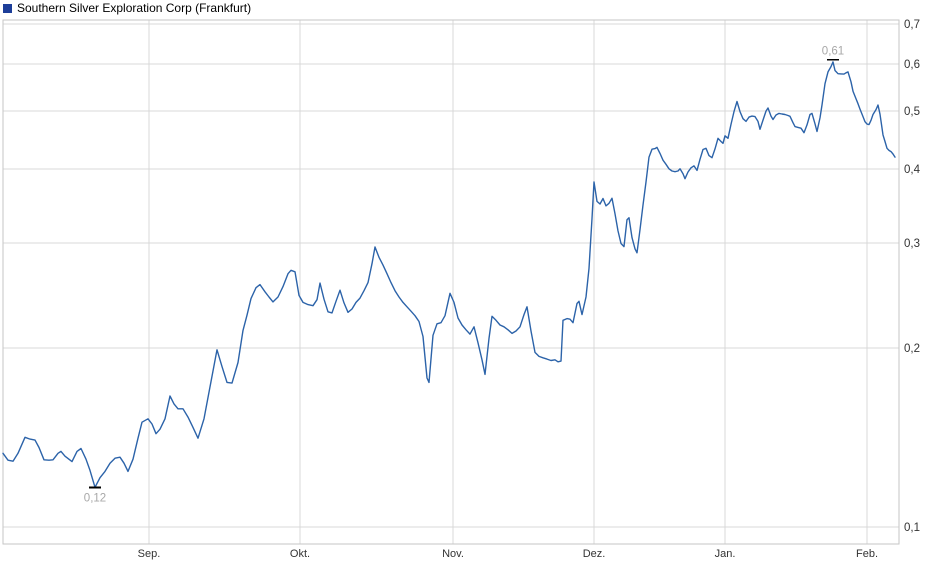 Image resolution: width=940 pixels, height=579 pixels. Describe the element at coordinates (149, 554) in the screenshot. I see `x-axis-label: Sep.` at that location.